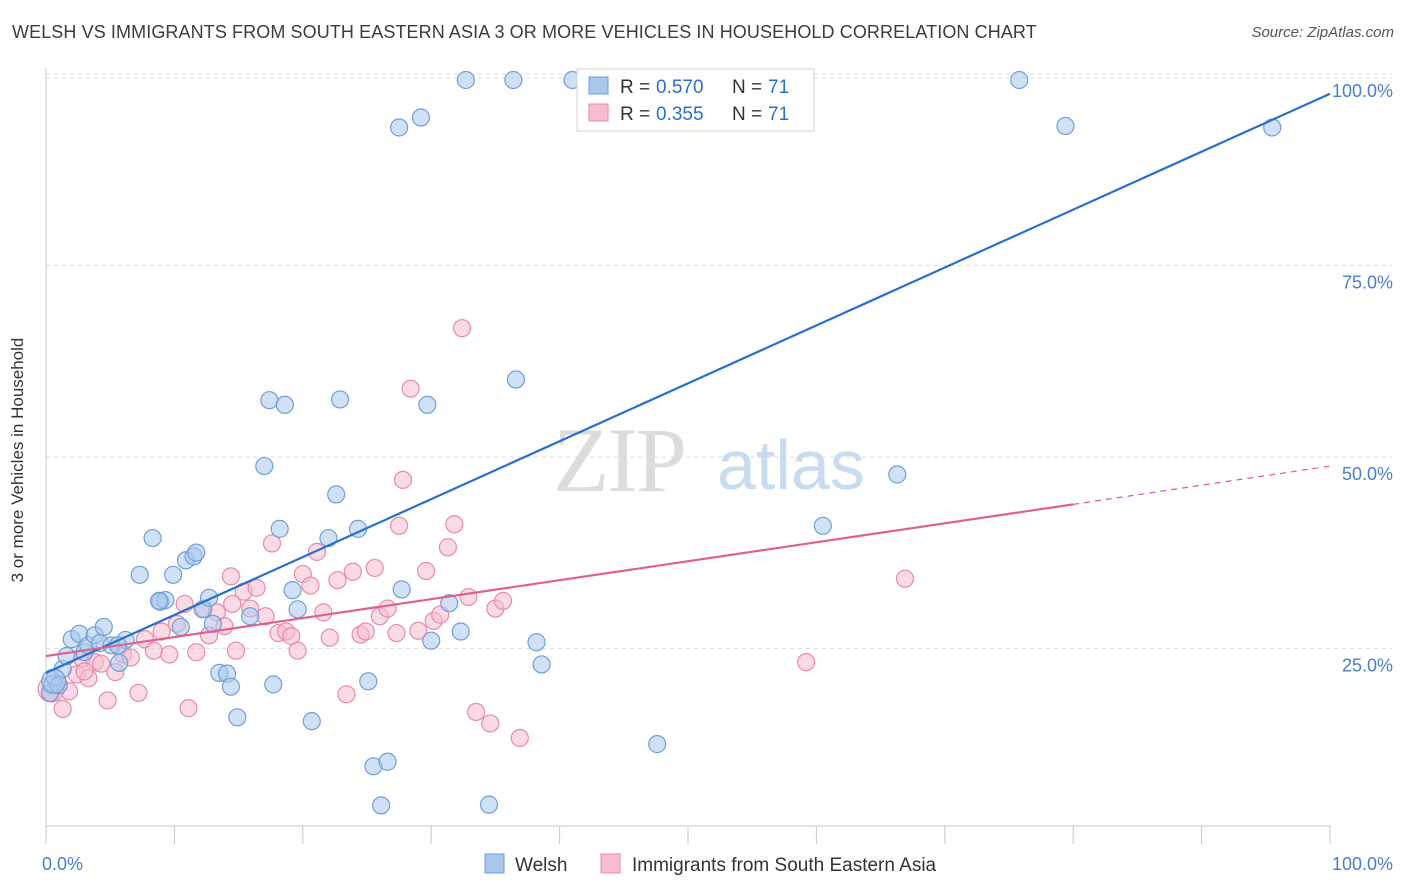 The height and width of the screenshot is (892, 1406). What do you see at coordinates (541, 865) in the screenshot?
I see `legend-label-welsh: Welsh` at bounding box center [541, 865].